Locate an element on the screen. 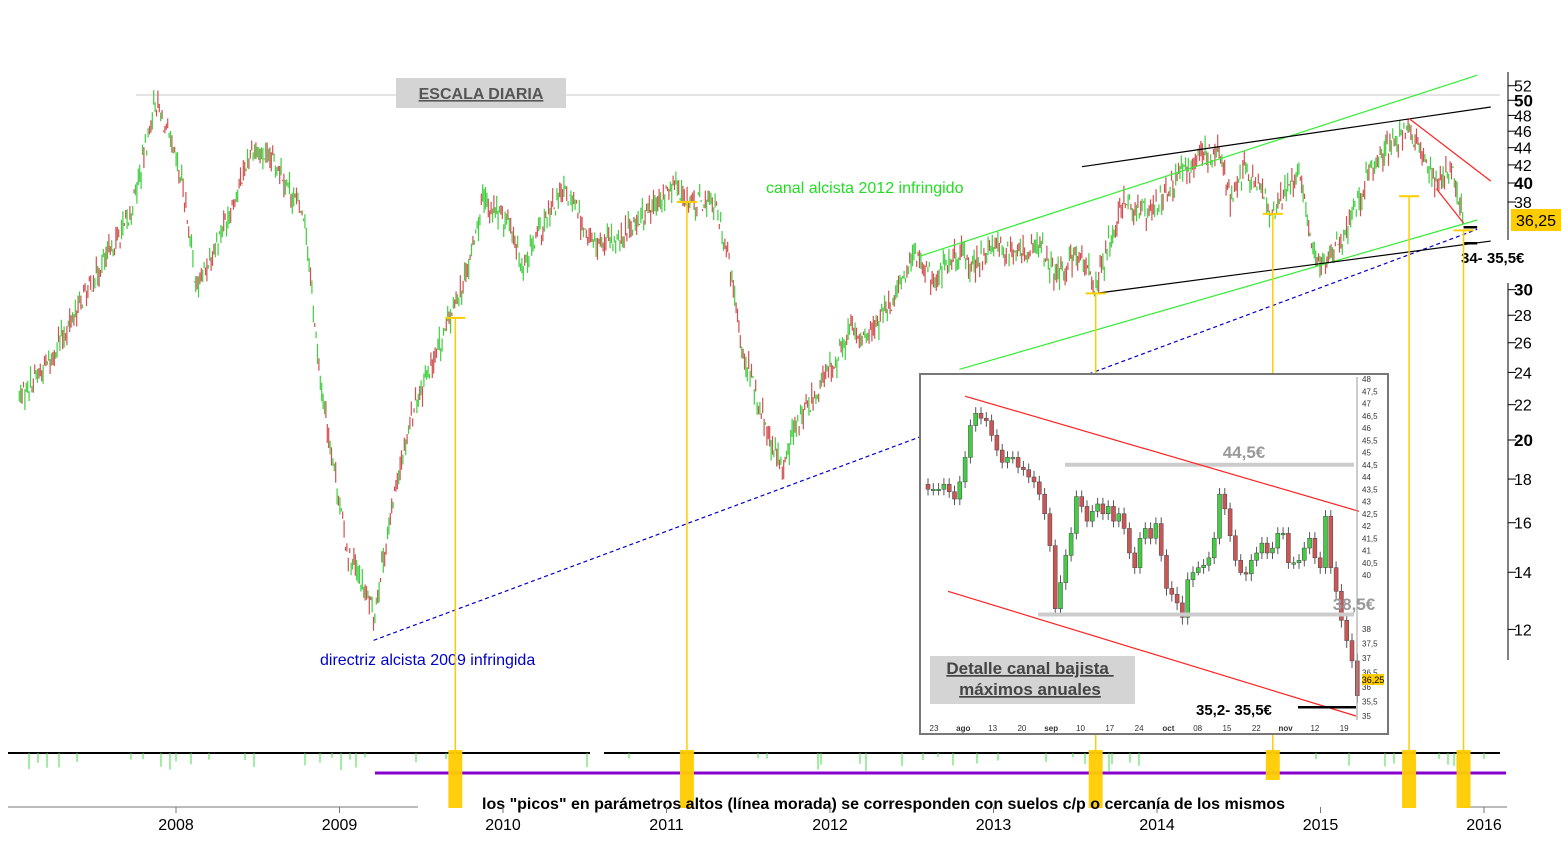 The height and width of the screenshot is (842, 1561). inset-channel-upper is located at coordinates (1162, 453).